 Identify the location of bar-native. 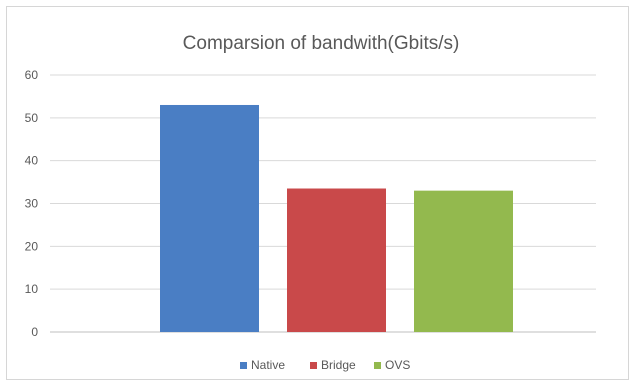
(209, 218).